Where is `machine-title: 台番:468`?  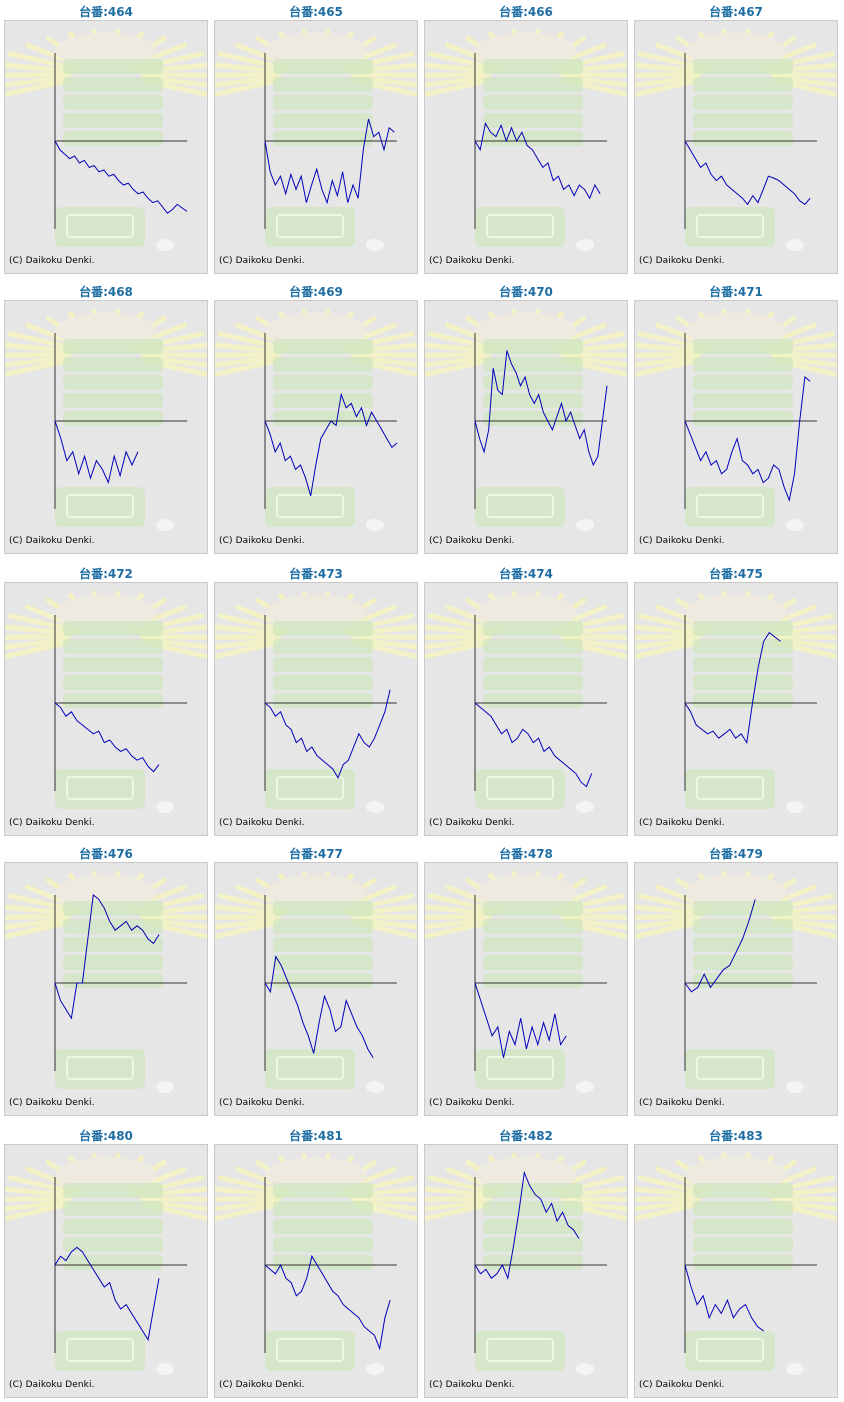
machine-title: 台番:468 is located at coordinates (106, 292).